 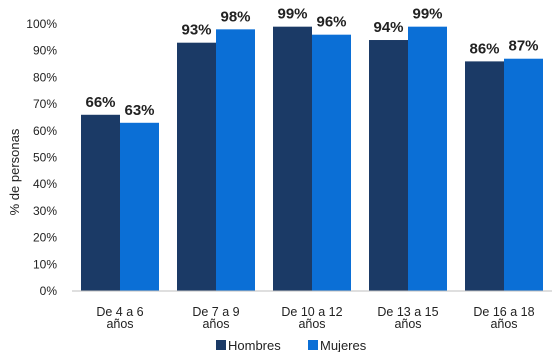 I want to click on y-tick-label: 0%, so click(x=49, y=291).